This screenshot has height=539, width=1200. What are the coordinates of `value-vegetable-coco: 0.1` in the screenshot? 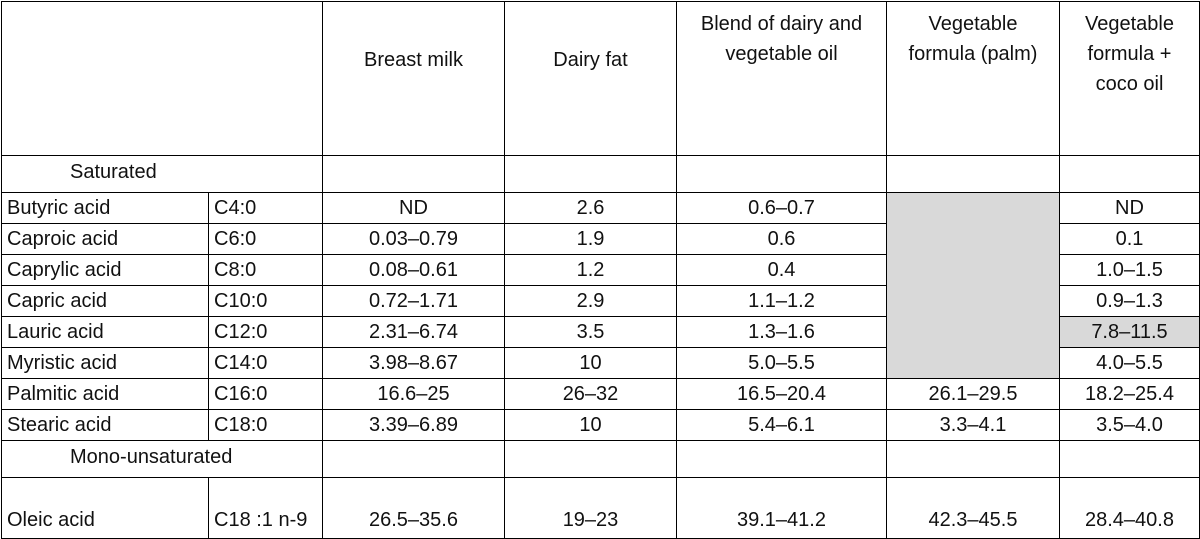 It's located at (1129, 239).